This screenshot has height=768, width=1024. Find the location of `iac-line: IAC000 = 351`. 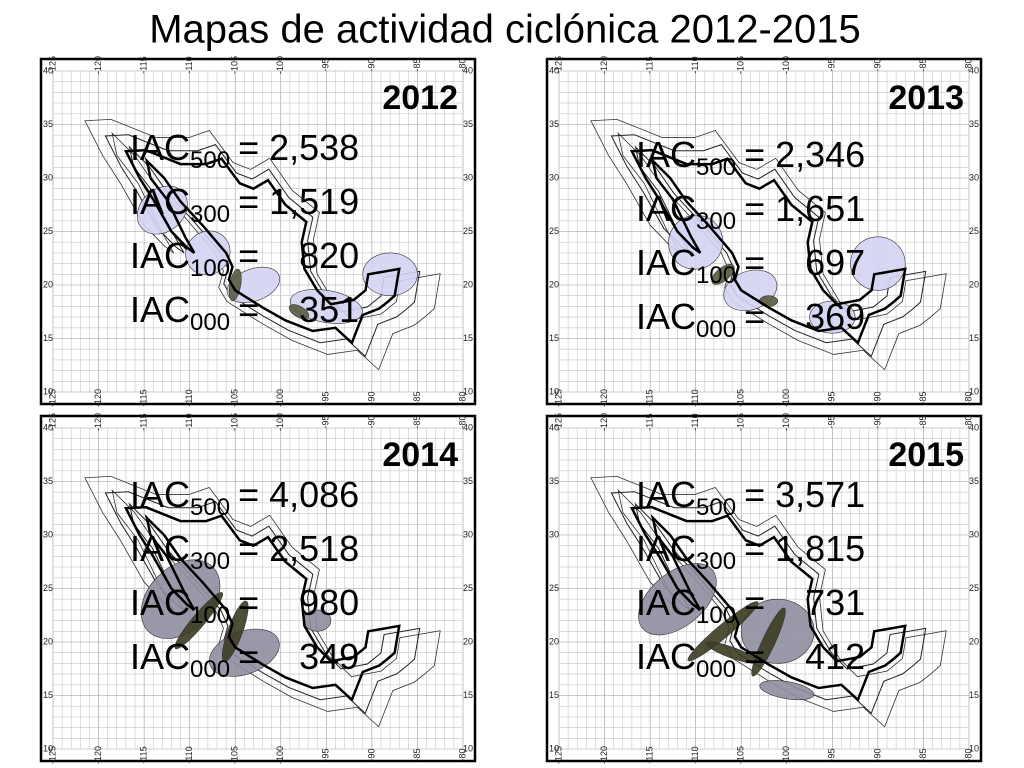

iac-line: IAC000 = 351 is located at coordinates (244, 313).